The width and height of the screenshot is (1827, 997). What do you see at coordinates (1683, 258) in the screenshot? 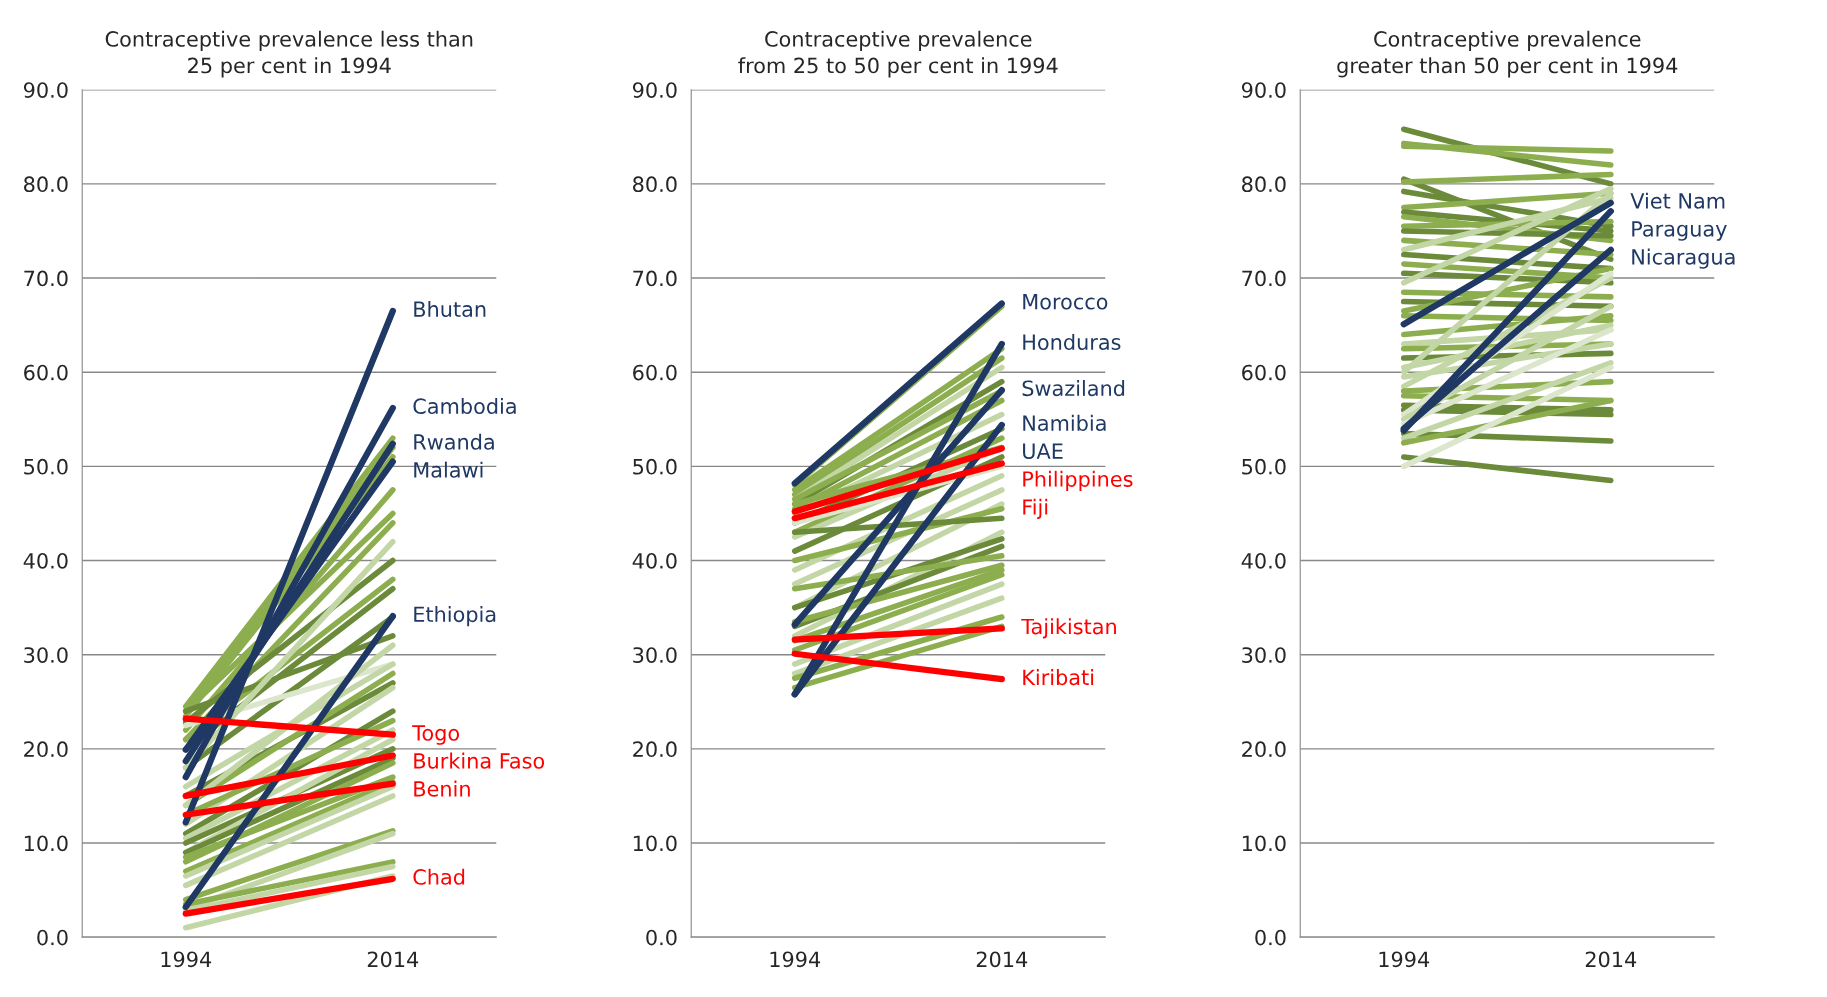
I see `series-label: Nicaragua` at bounding box center [1683, 258].